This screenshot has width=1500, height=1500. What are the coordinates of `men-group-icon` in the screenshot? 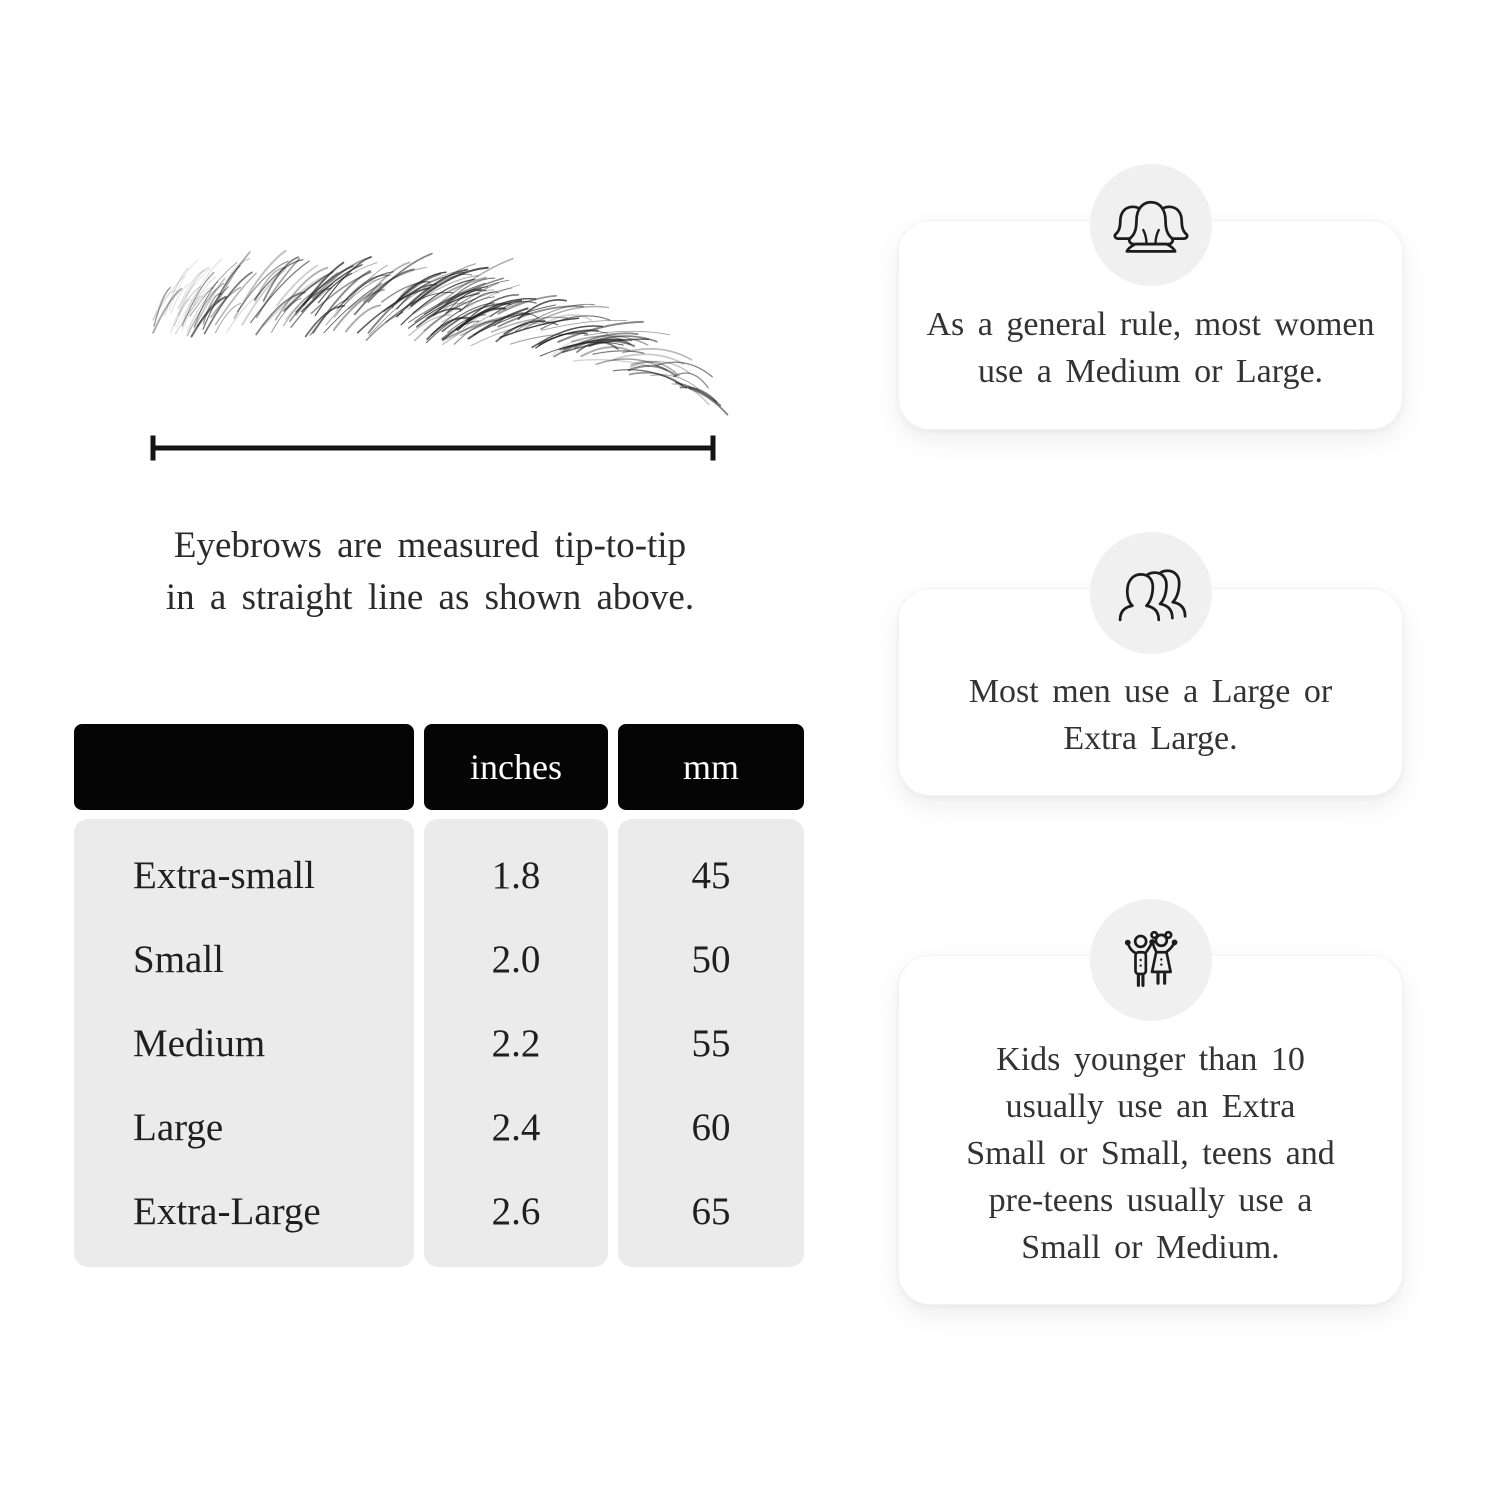 It's located at (1152, 594).